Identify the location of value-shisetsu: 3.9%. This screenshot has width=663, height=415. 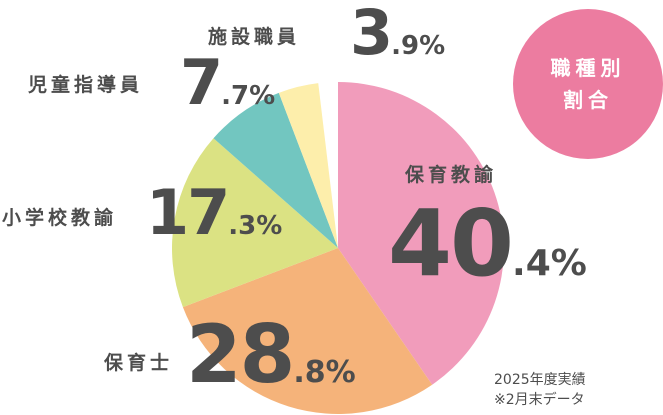
(397, 34).